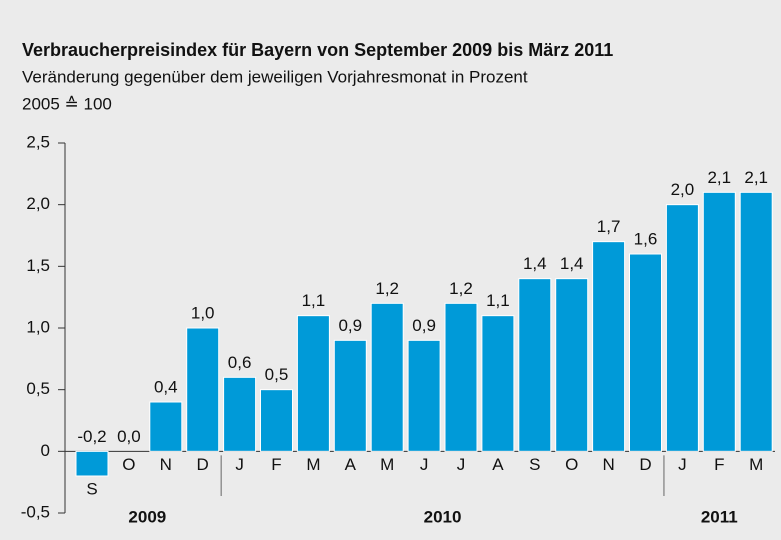 The image size is (781, 540). What do you see at coordinates (129, 436) in the screenshot?
I see `value-label: 0,0` at bounding box center [129, 436].